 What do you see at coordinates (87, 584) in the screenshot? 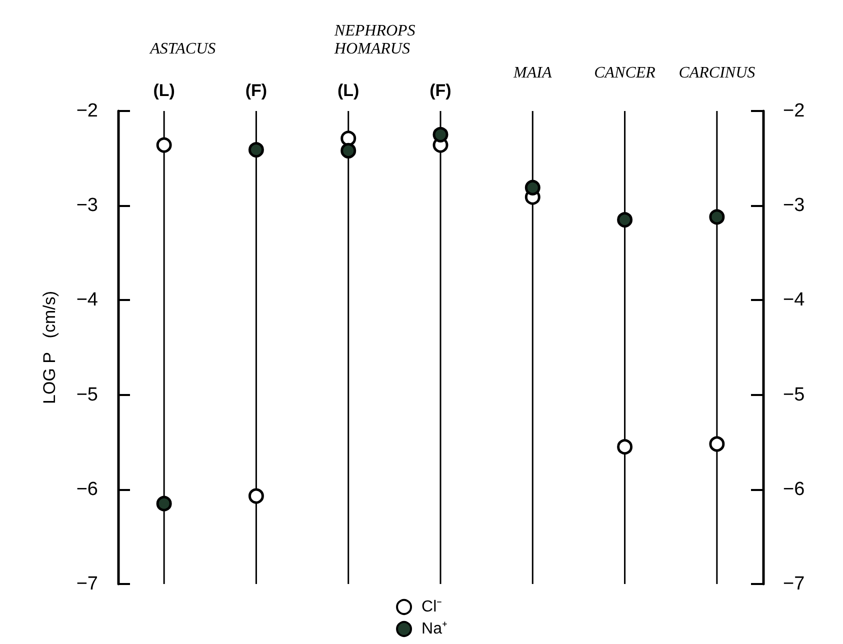
I see `y-tick-label: −7` at bounding box center [87, 584].